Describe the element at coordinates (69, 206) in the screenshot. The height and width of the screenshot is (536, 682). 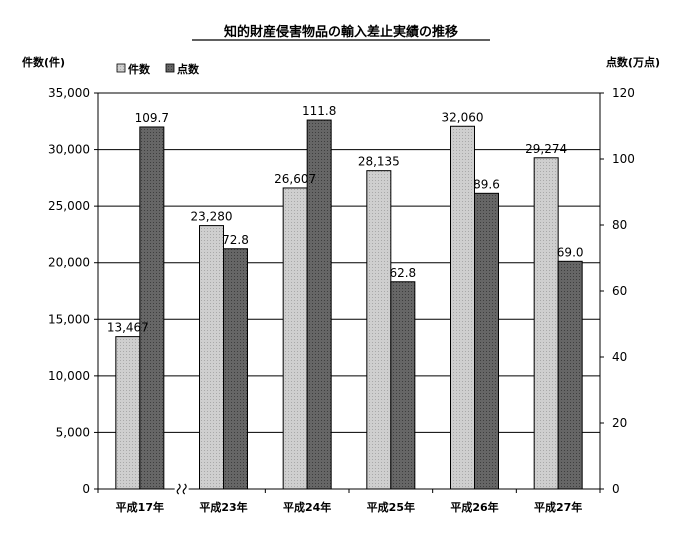
I see `left-tick-label: 25,000` at that location.